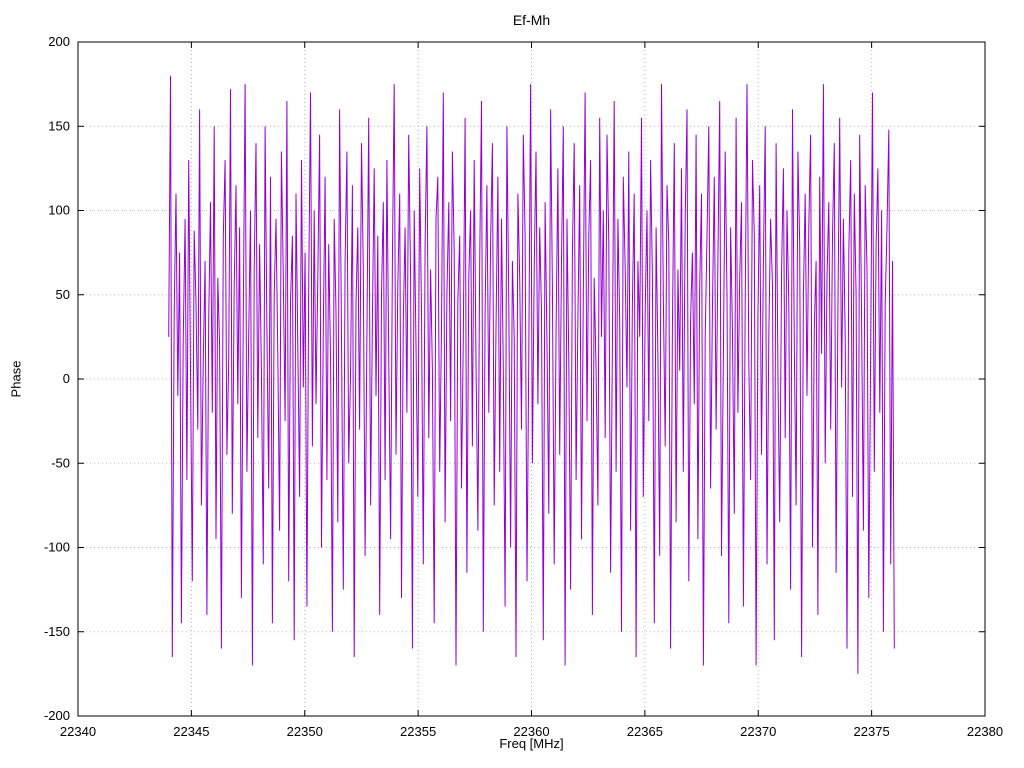  I want to click on y-tick-label: 100, so click(59, 210).